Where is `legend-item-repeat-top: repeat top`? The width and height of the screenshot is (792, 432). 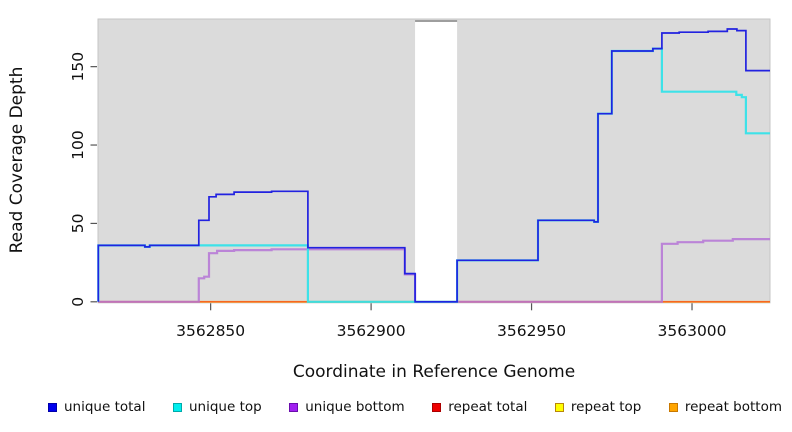 legend-item-repeat-top: repeat top is located at coordinates (598, 407).